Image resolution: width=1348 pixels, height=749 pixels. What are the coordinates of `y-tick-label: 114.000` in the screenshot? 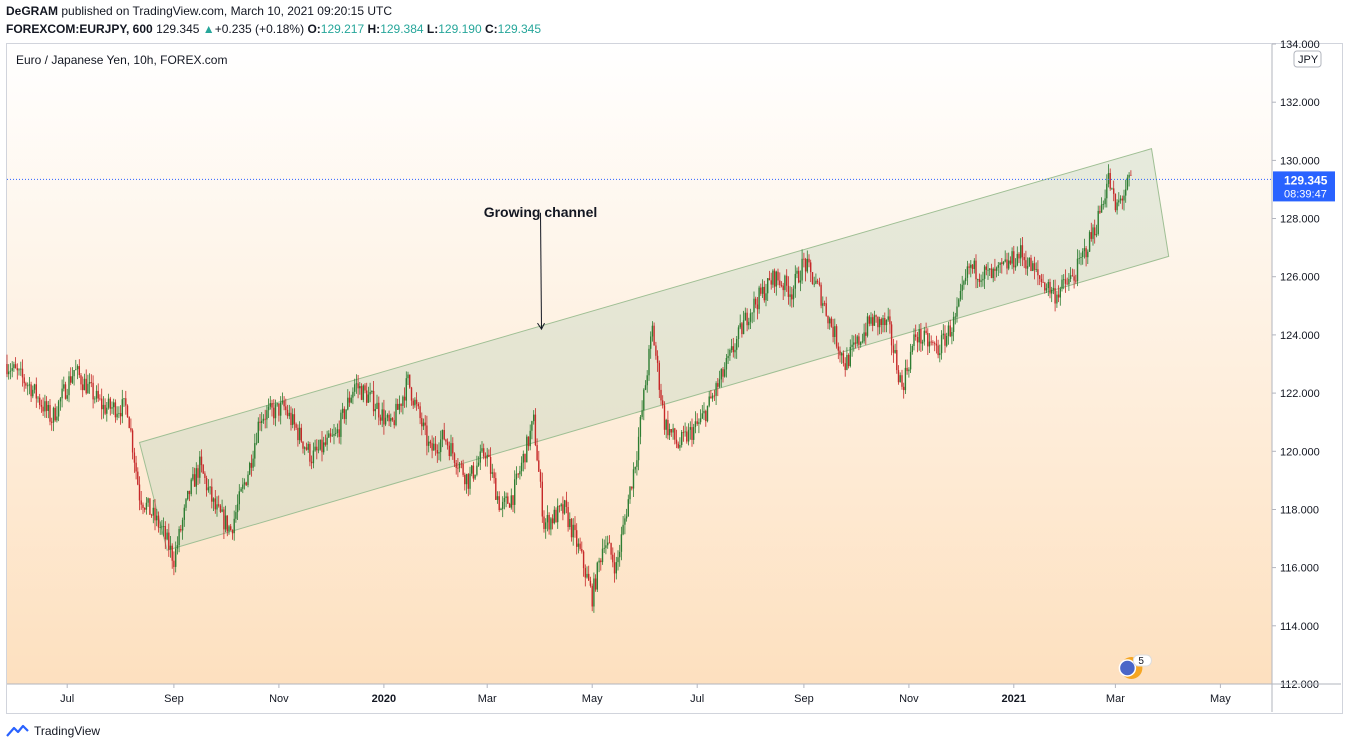 It's located at (1299, 627).